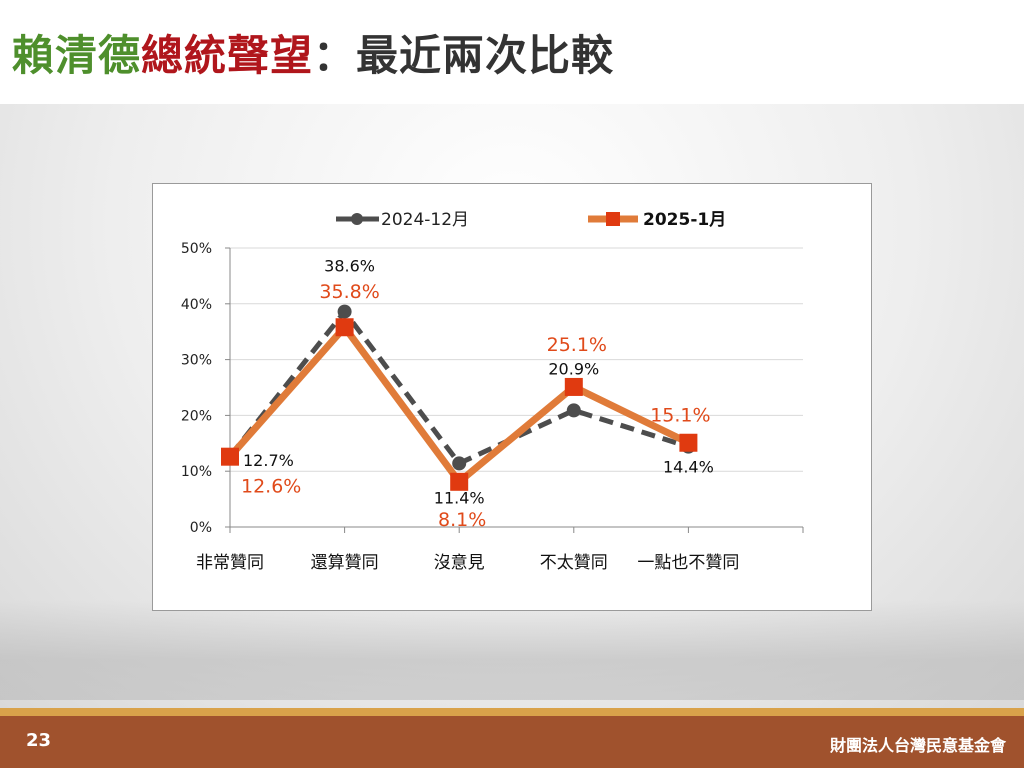 Image resolution: width=1024 pixels, height=768 pixels. What do you see at coordinates (345, 563) in the screenshot?
I see `x-tick-label: 還算贊同` at bounding box center [345, 563].